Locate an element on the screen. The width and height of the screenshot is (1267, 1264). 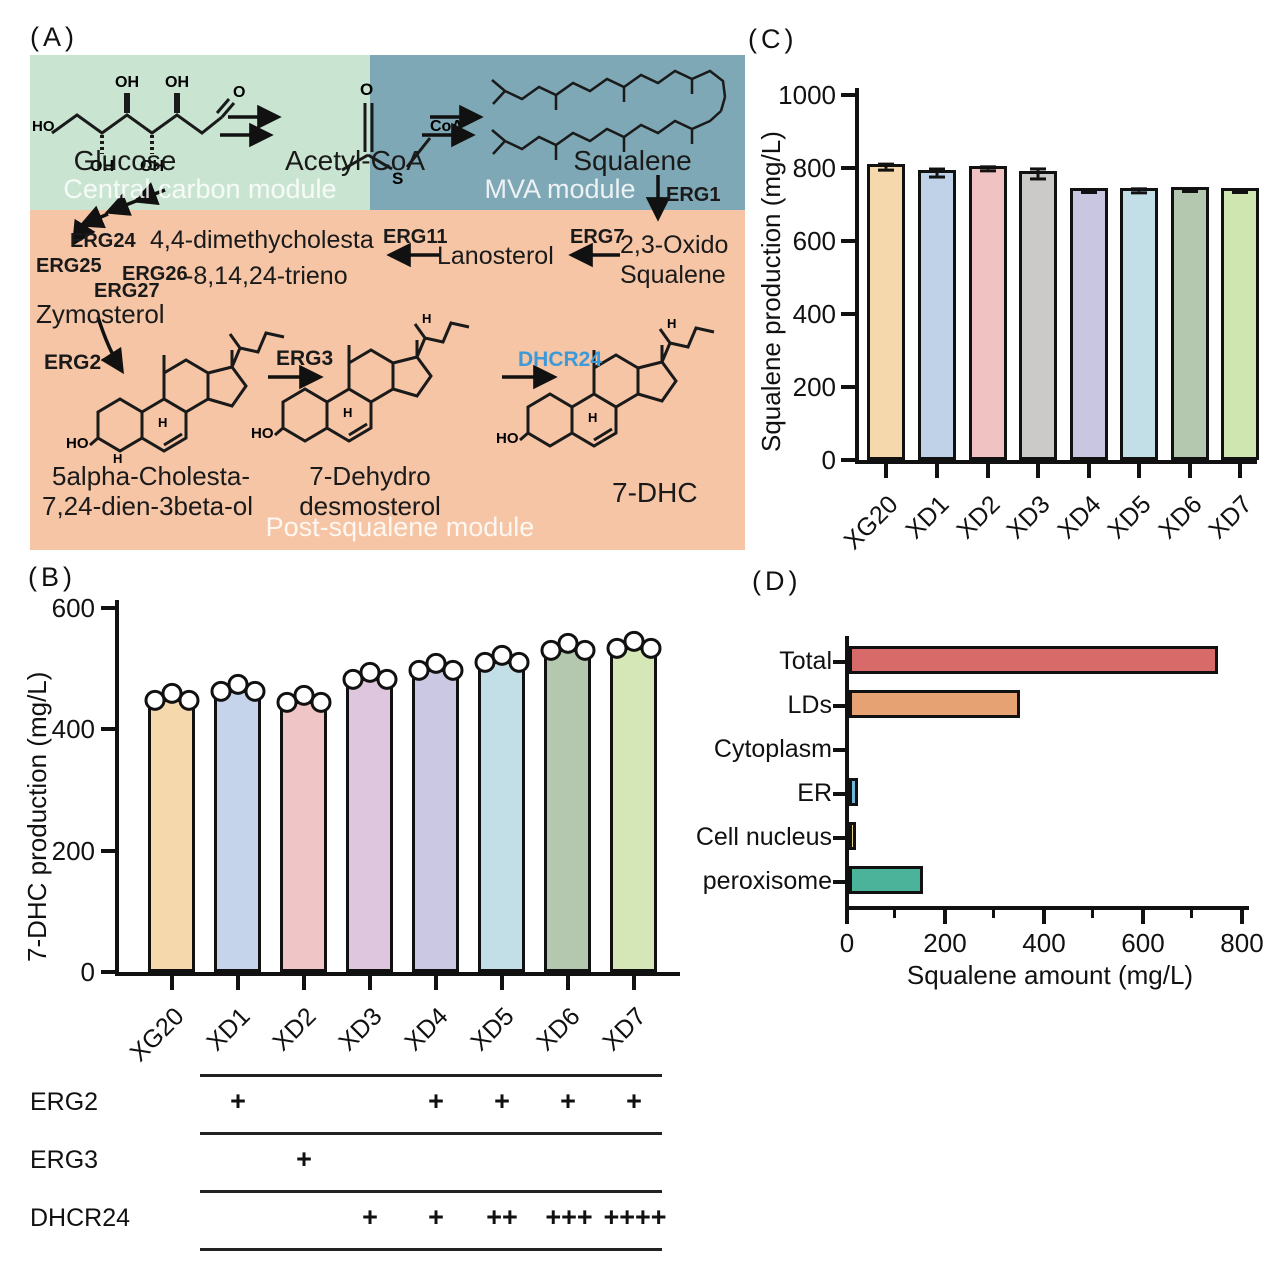
d-xtick-minor is located at coordinates (1092, 914).